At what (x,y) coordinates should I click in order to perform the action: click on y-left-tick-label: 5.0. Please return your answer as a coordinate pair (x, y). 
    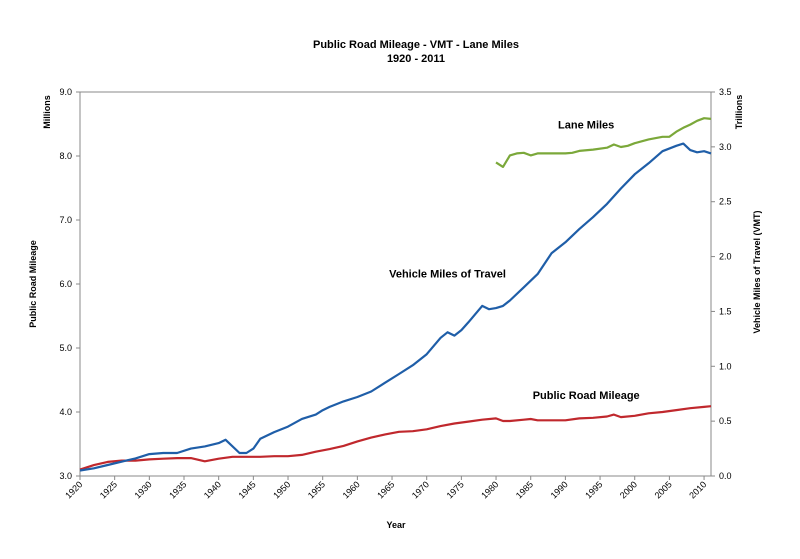
    Looking at the image, I should click on (65, 348).